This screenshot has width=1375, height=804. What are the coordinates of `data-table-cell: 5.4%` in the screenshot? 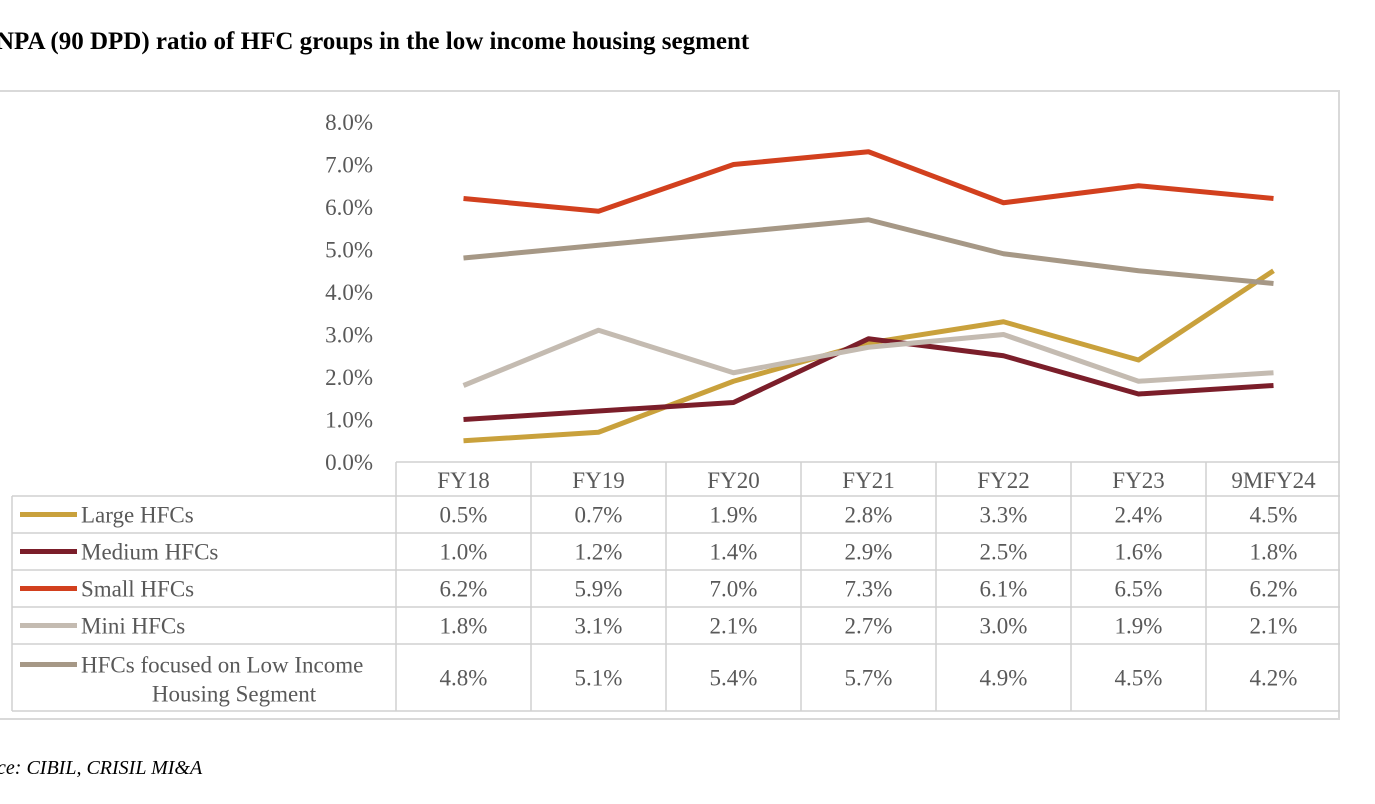 It's located at (734, 678).